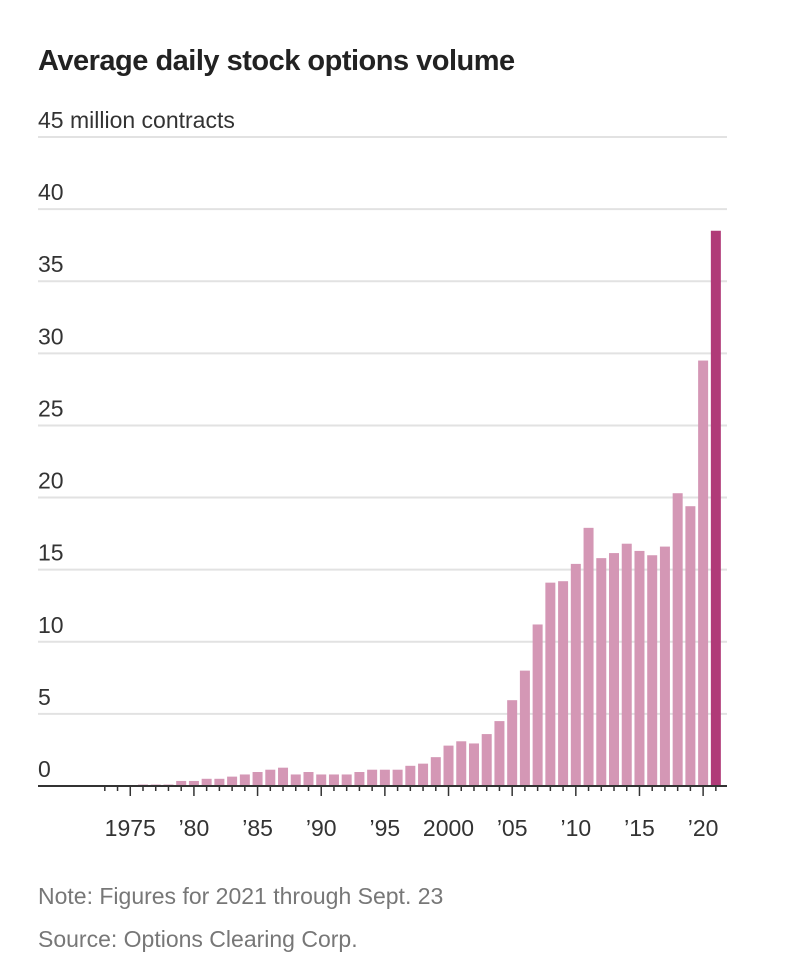 Image resolution: width=790 pixels, height=972 pixels. I want to click on bar-1988, so click(295, 780).